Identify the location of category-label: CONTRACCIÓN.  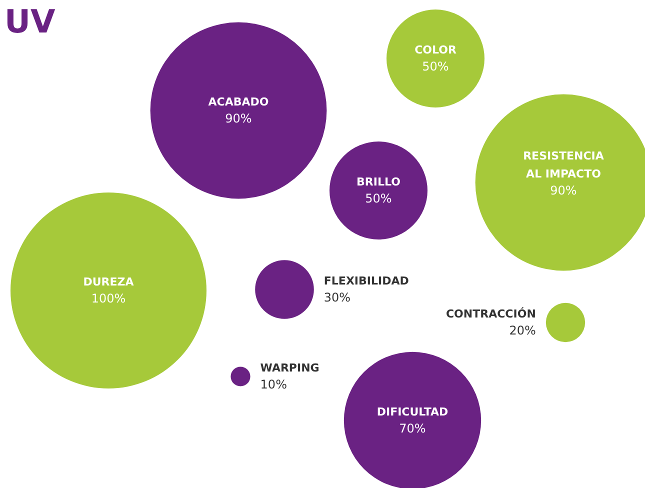
(491, 313).